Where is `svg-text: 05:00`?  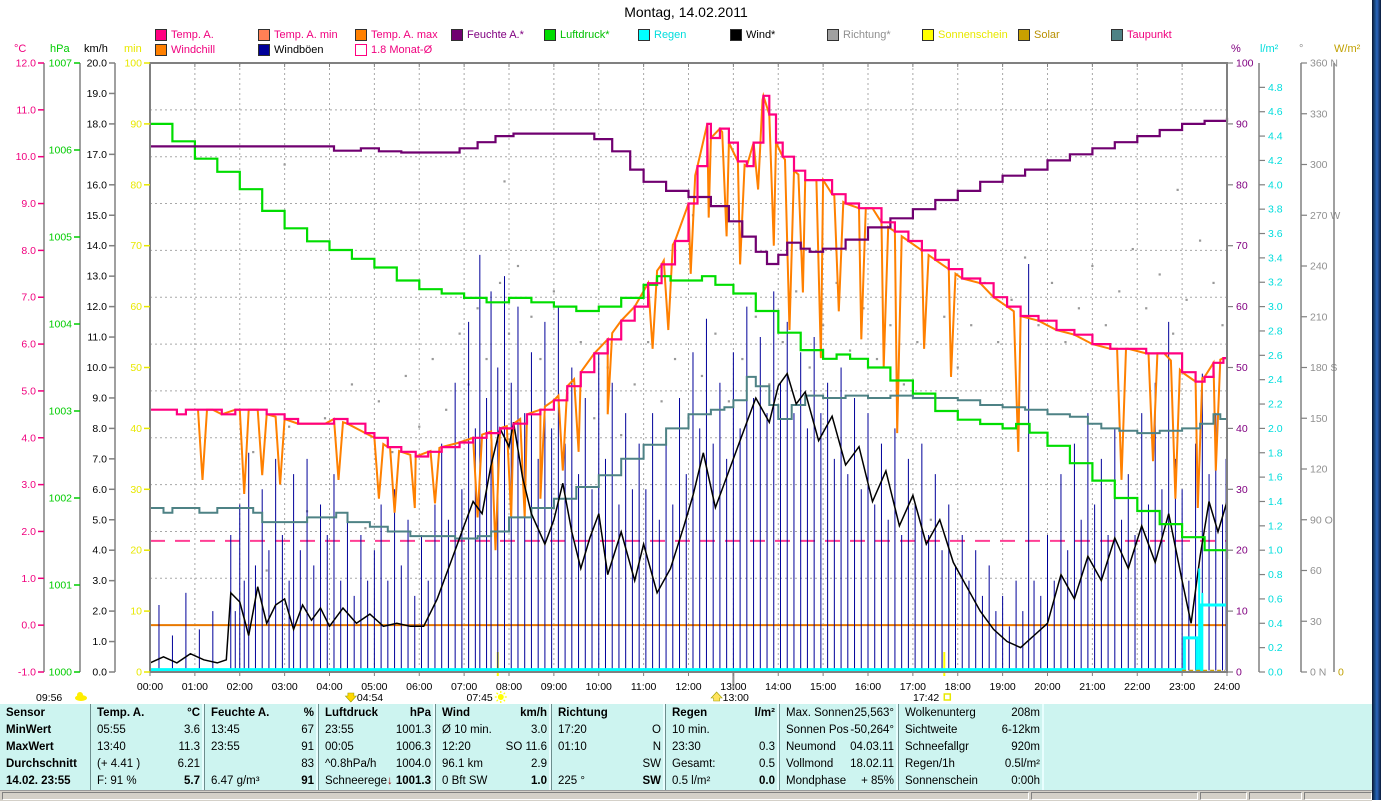 svg-text: 05:00 is located at coordinates (374, 687).